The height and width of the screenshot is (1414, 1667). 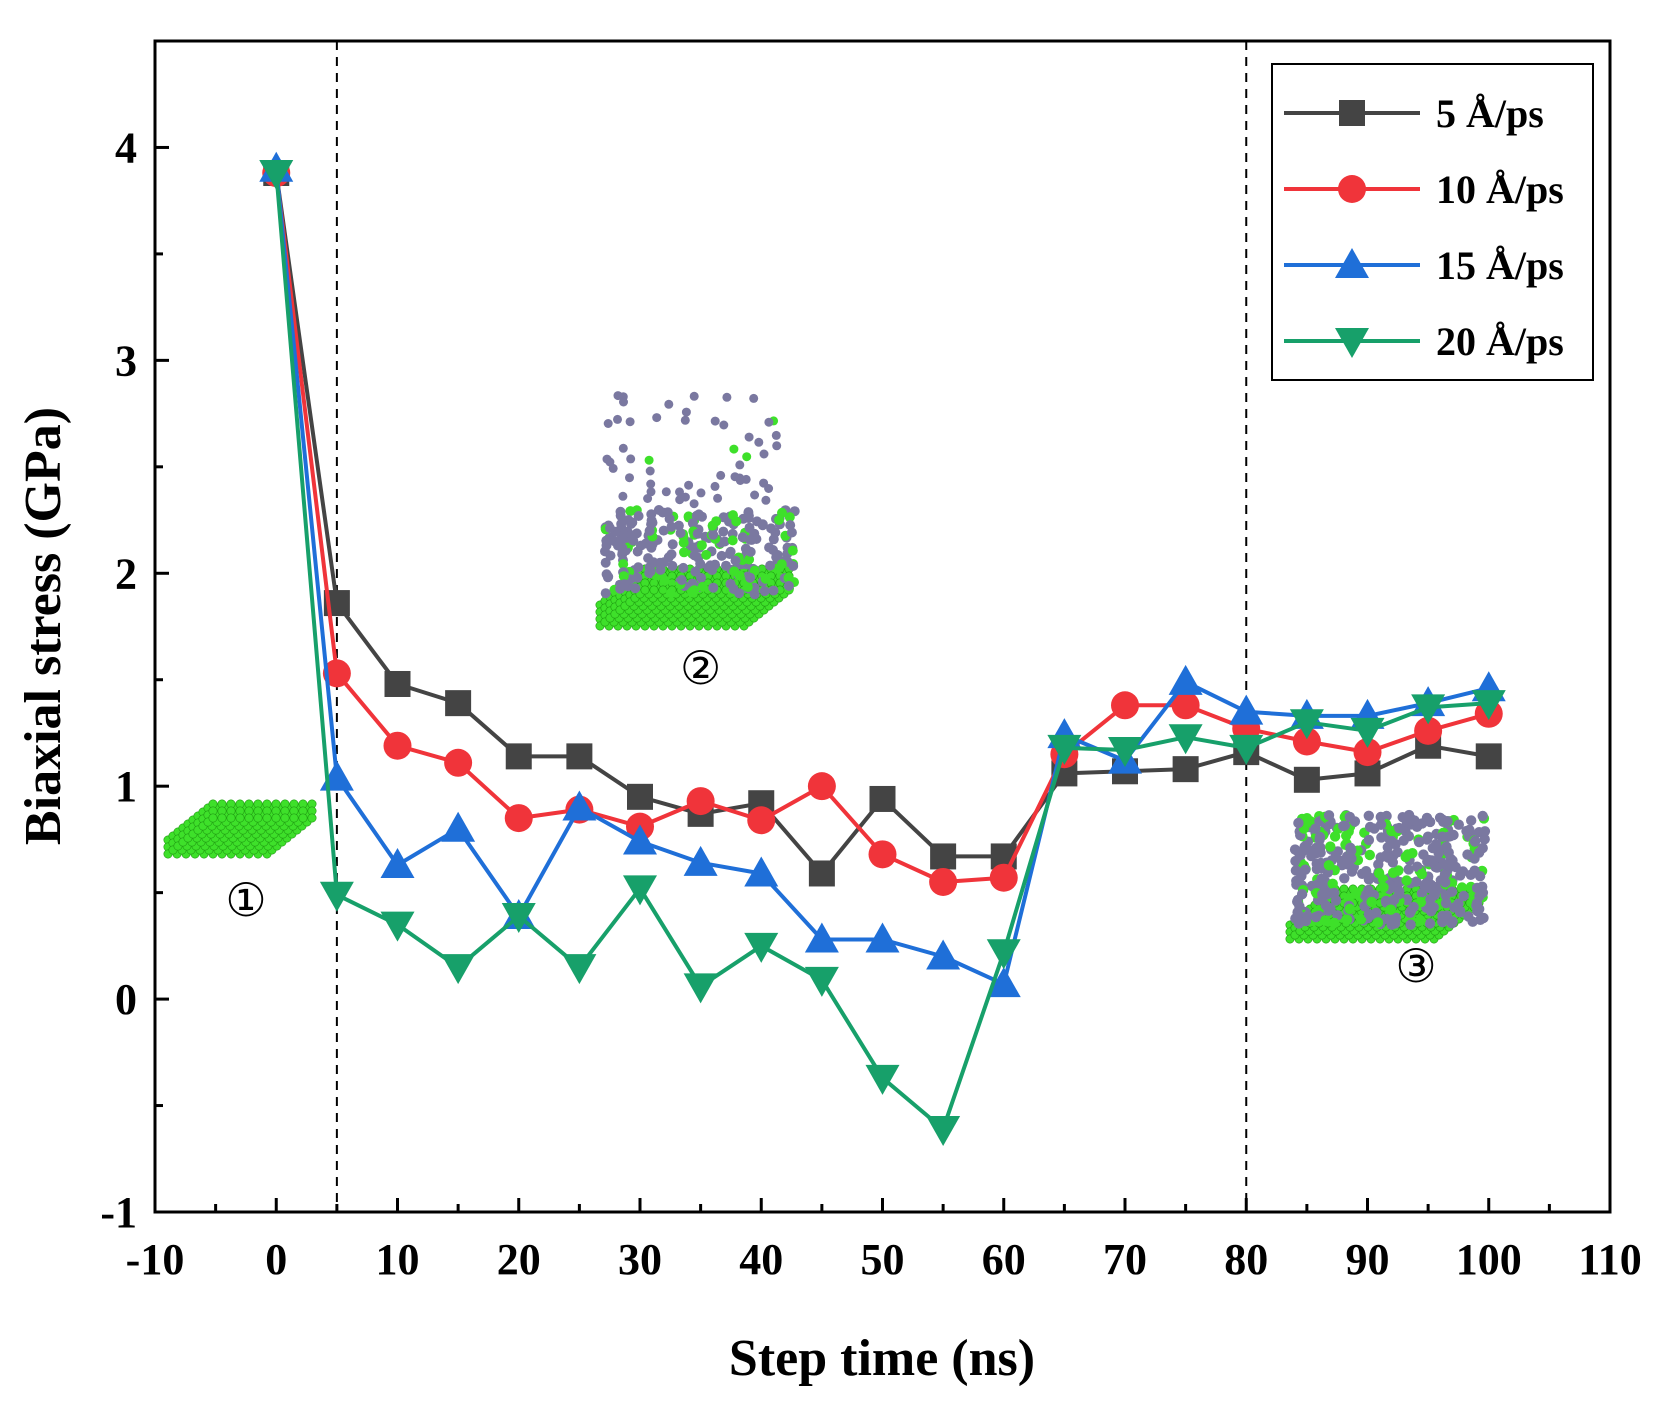 I want to click on legend-item: 10 Å/ps, so click(x=1424, y=189).